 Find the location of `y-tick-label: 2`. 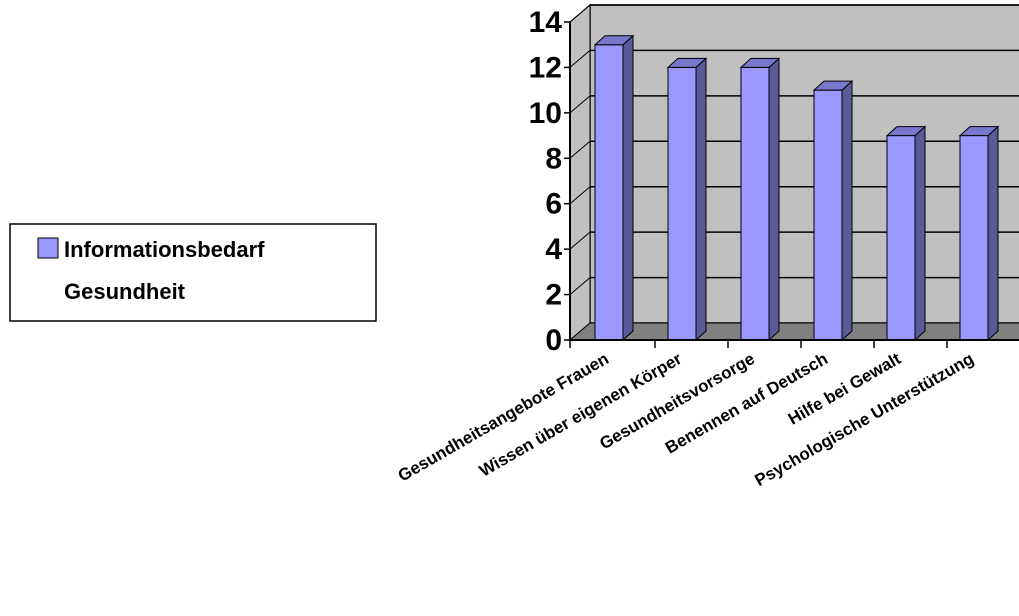

y-tick-label: 2 is located at coordinates (553, 295).